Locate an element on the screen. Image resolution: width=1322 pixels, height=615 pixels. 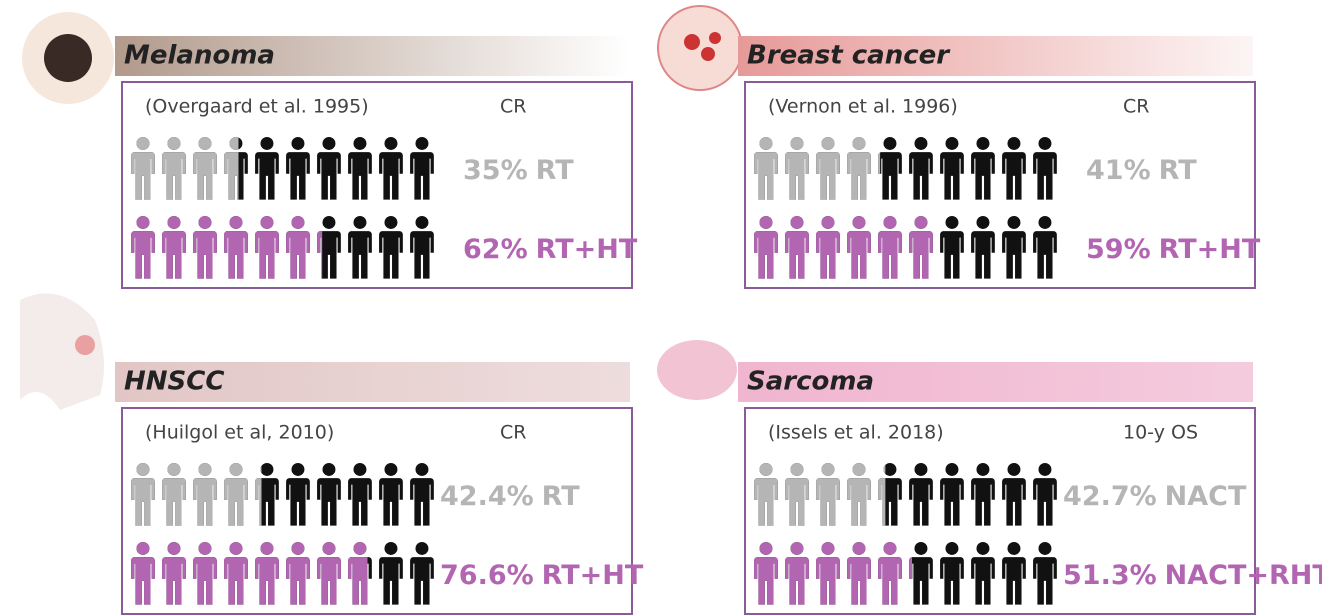
value-text: 62% is located at coordinates (495, 249).